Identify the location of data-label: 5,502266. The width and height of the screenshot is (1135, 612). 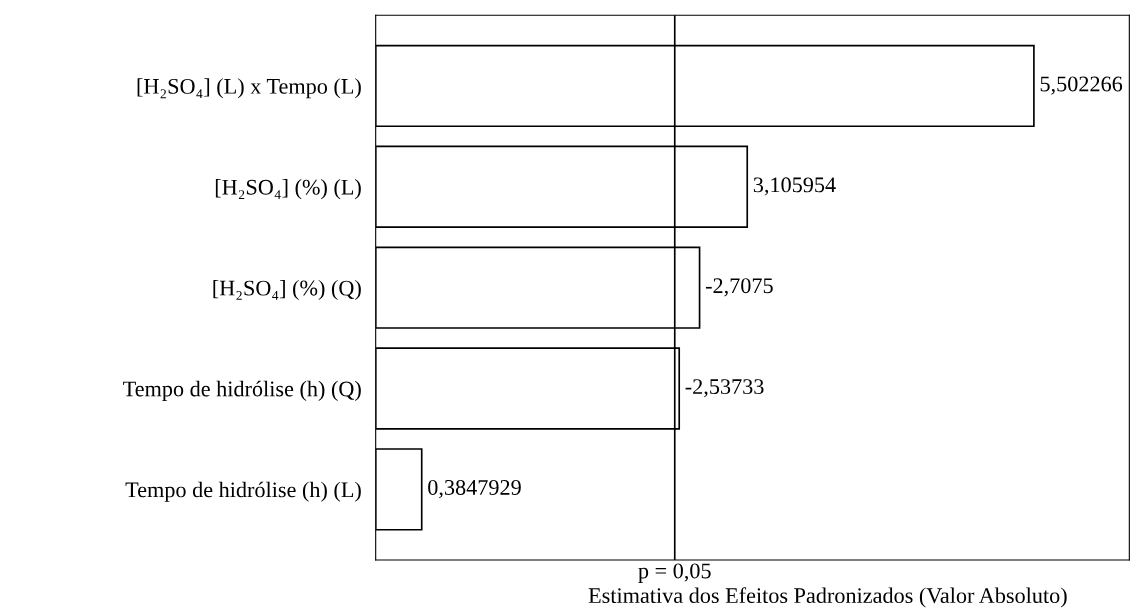
(1081, 85).